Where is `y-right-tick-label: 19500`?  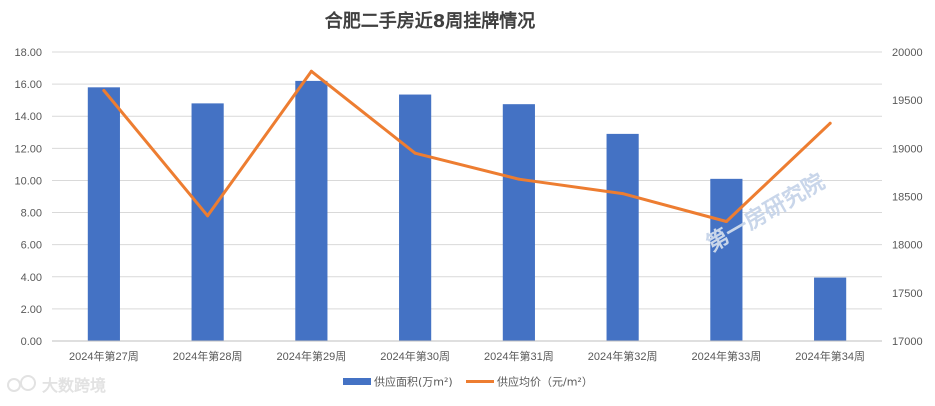 y-right-tick-label: 19500 is located at coordinates (907, 101).